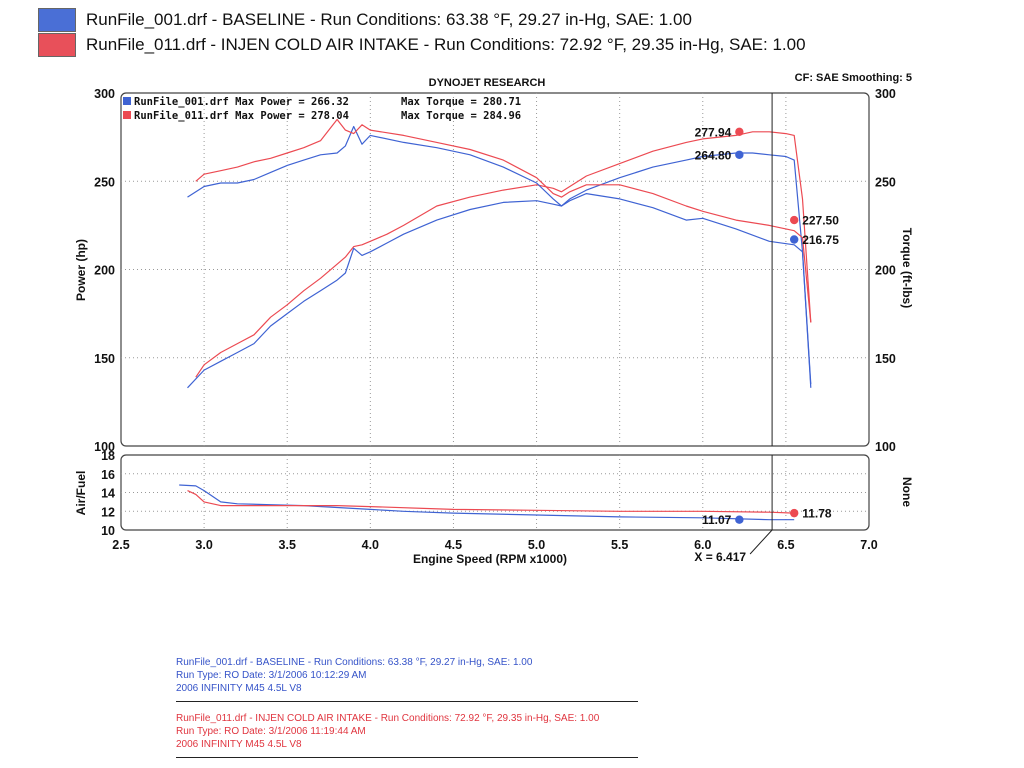  What do you see at coordinates (820, 221) in the screenshot?
I see `marker-label: 227.50` at bounding box center [820, 221].